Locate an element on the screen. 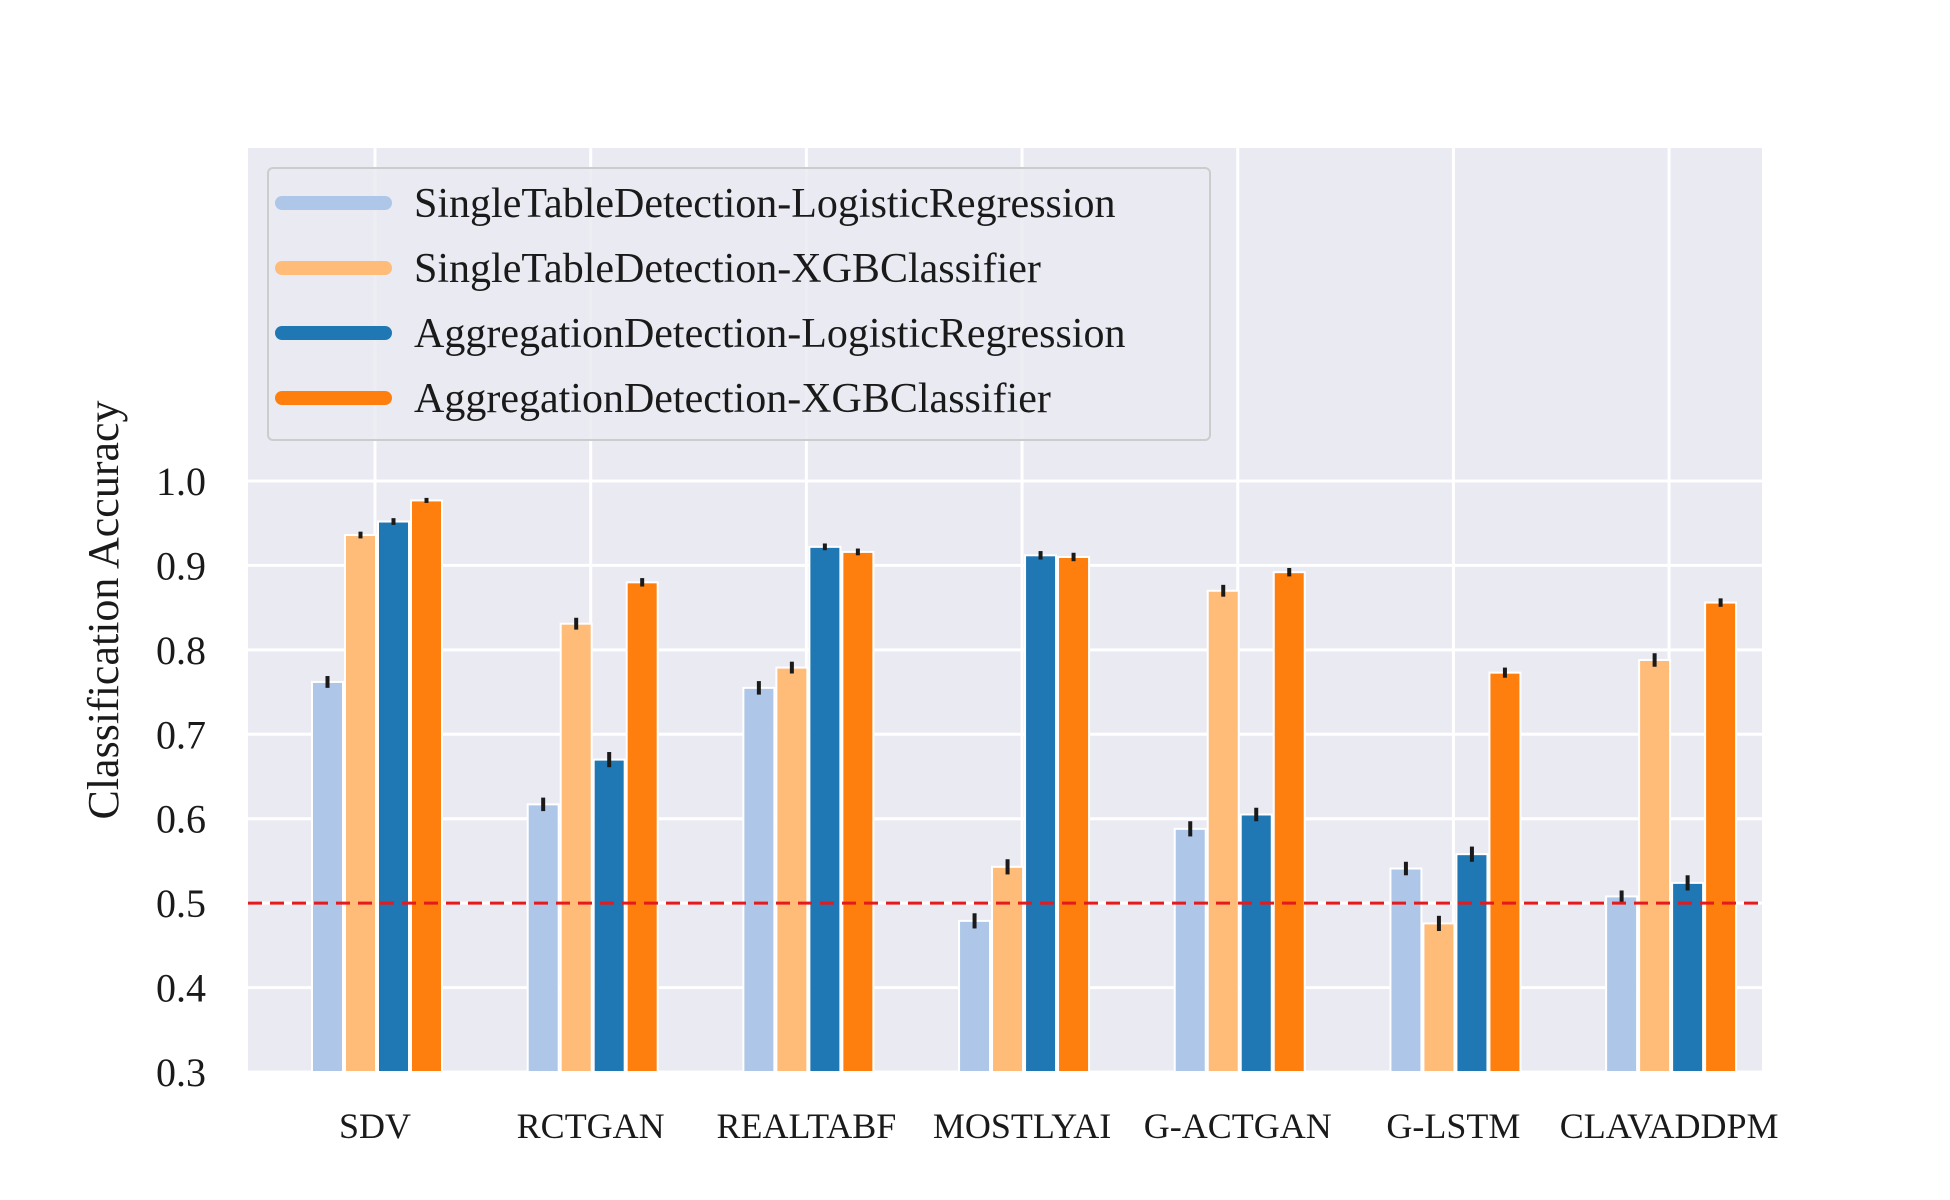  x-category-label: SDV is located at coordinates (375, 1126).